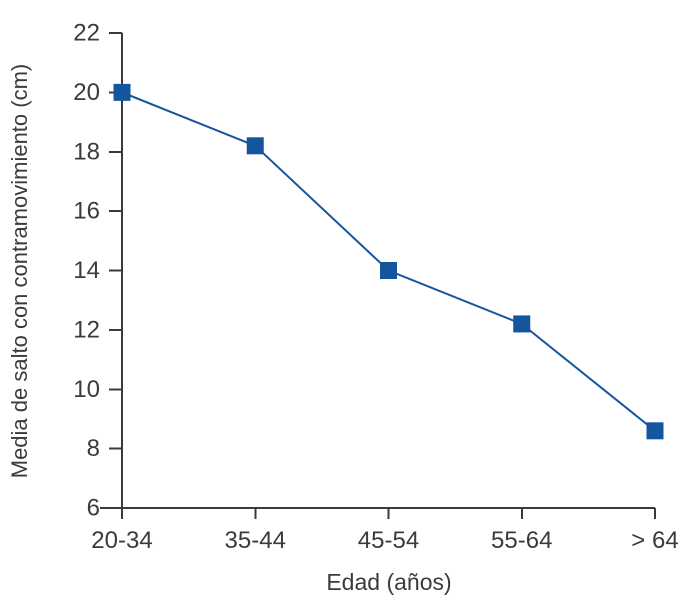 This screenshot has width=700, height=616. Describe the element at coordinates (86, 211) in the screenshot. I see `y-tick-label: 16` at that location.